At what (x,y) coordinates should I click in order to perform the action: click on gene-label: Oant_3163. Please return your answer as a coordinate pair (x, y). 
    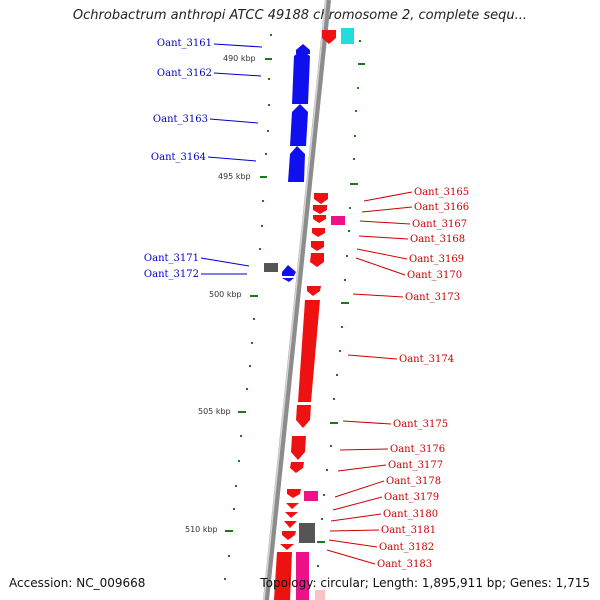
    Looking at the image, I should click on (180, 119).